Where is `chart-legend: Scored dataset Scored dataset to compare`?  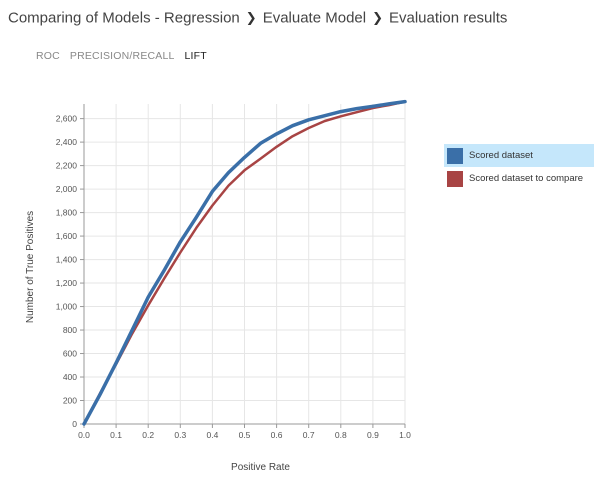
chart-legend: Scored dataset Scored dataset to compare is located at coordinates (519, 167).